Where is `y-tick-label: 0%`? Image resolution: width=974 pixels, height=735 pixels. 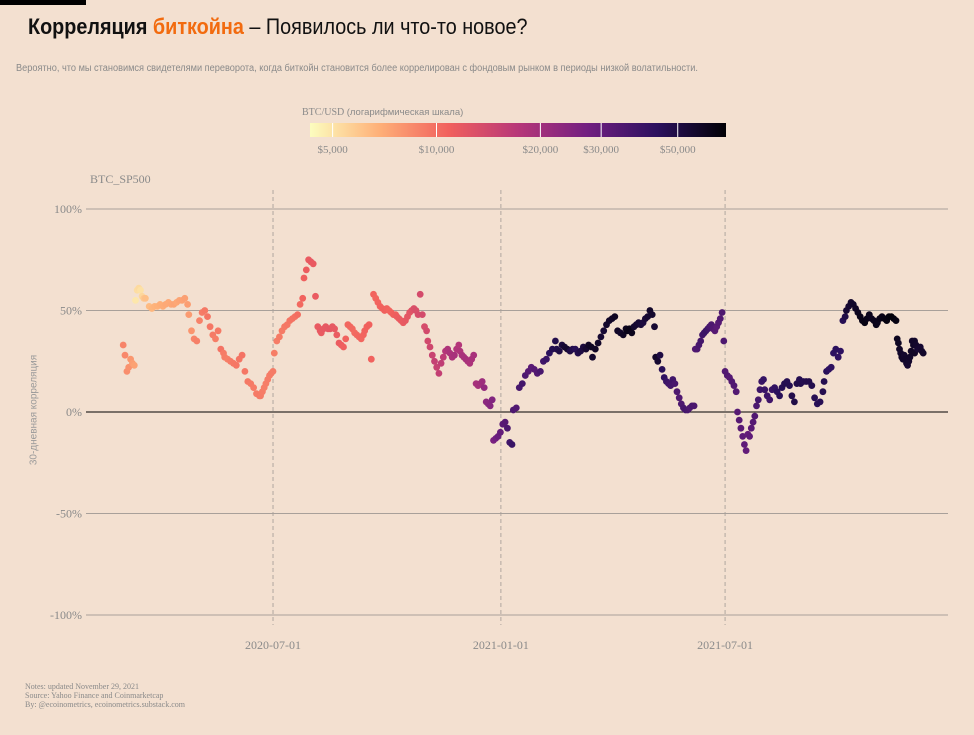
y-tick-label: 0% is located at coordinates (74, 412).